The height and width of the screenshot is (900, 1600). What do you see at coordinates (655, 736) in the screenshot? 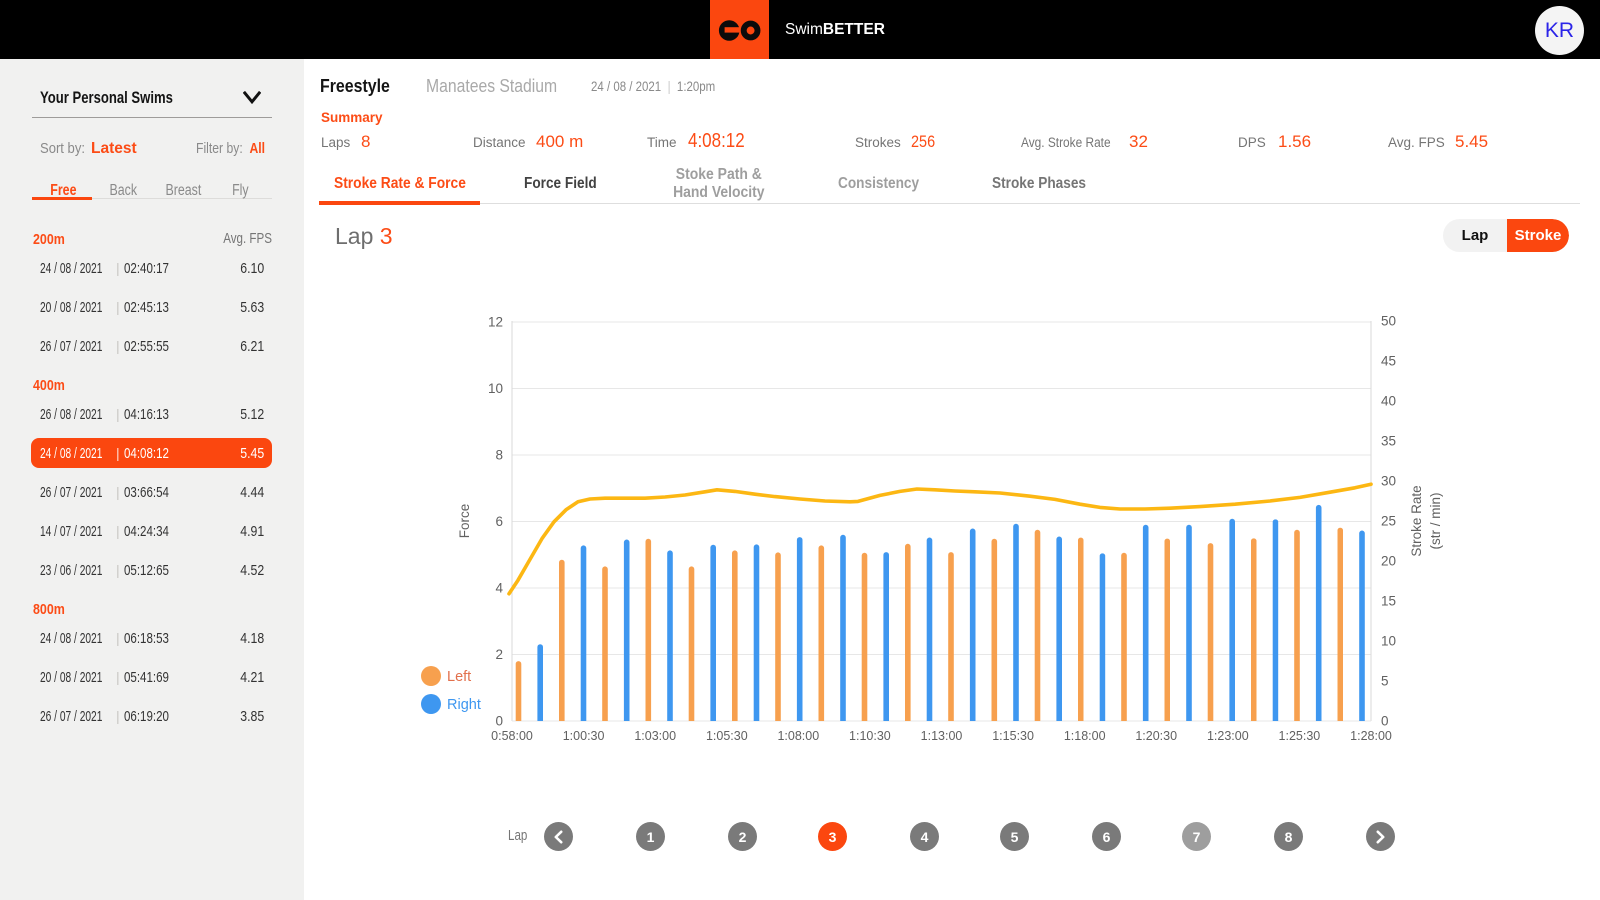
I see `svg-text: 1:03:00` at bounding box center [655, 736].